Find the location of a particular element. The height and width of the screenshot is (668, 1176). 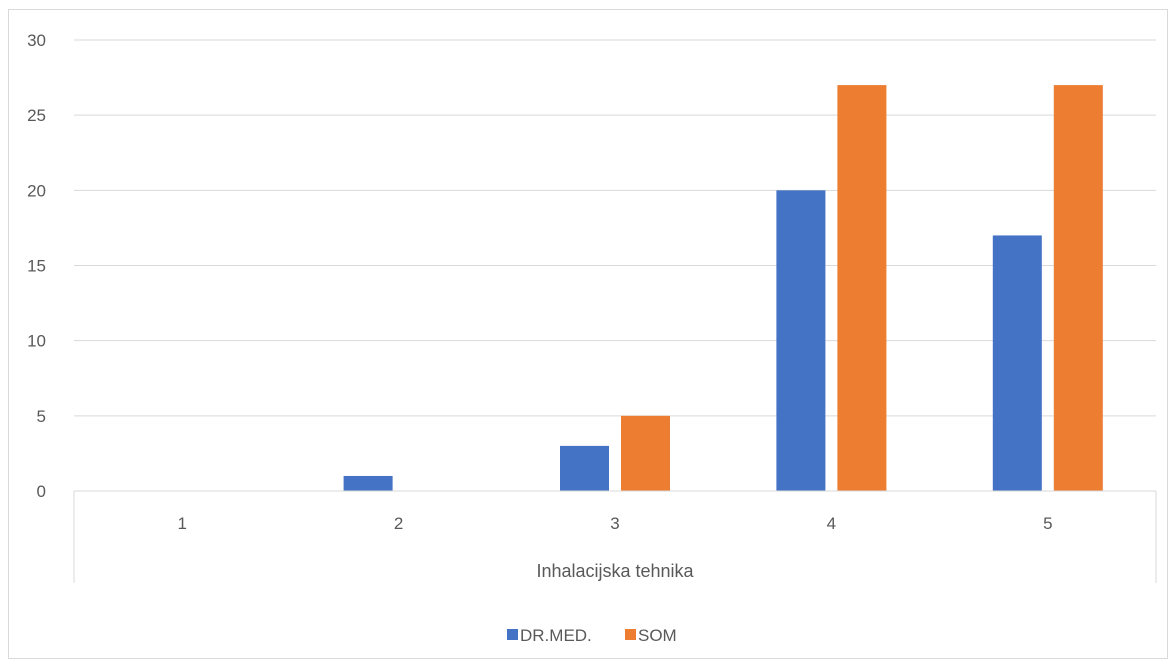

y-tick-label: 15 is located at coordinates (36, 266).